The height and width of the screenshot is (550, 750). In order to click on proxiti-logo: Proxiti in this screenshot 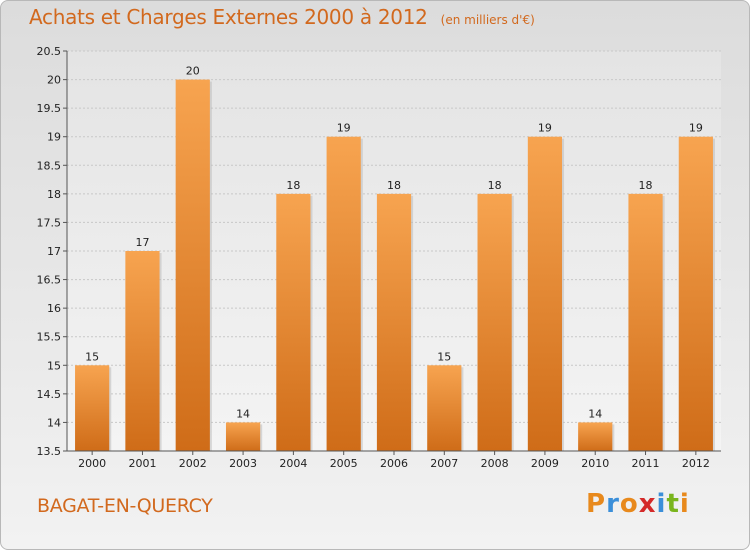, I will do `click(638, 504)`.